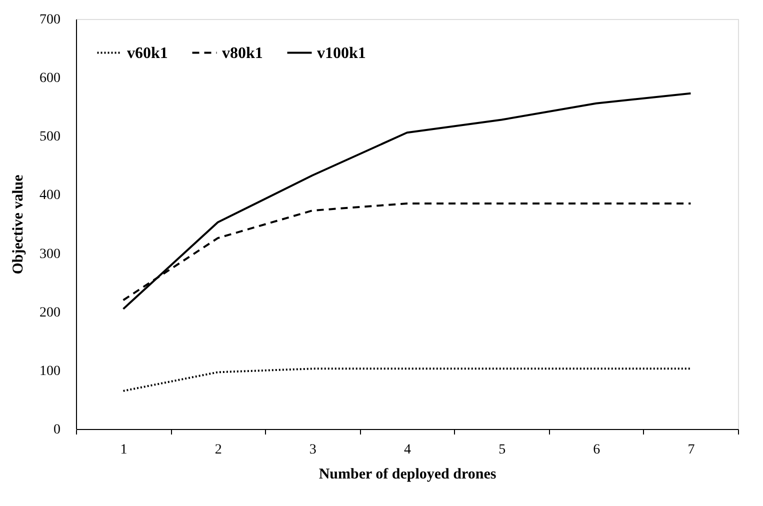  Describe the element at coordinates (18, 224) in the screenshot. I see `y-axis-title: Objective value` at that location.